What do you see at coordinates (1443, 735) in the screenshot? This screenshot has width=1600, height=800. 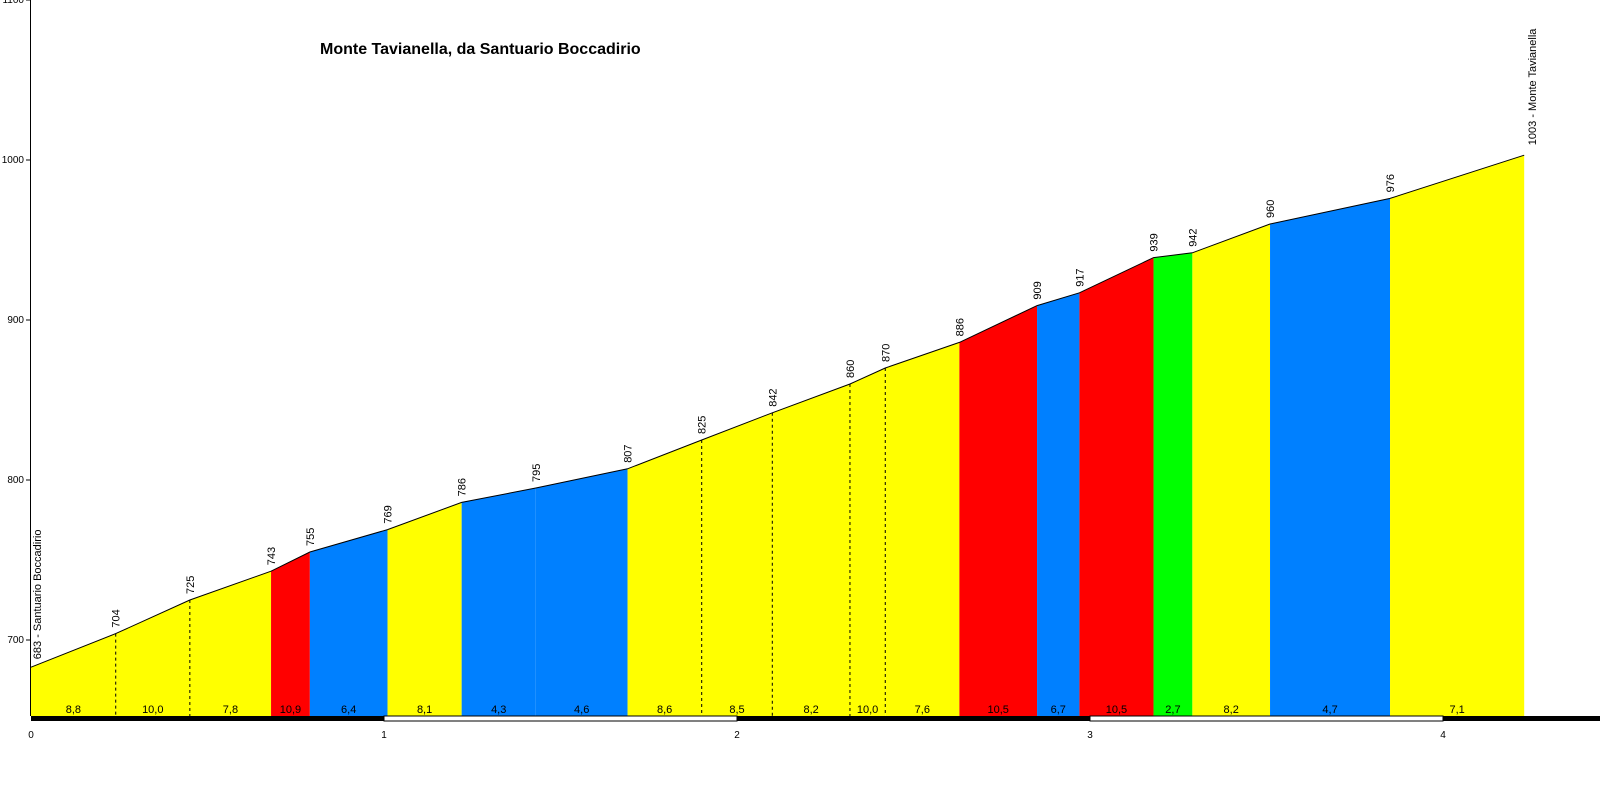 I see `x-tick-label: 4` at bounding box center [1443, 735].